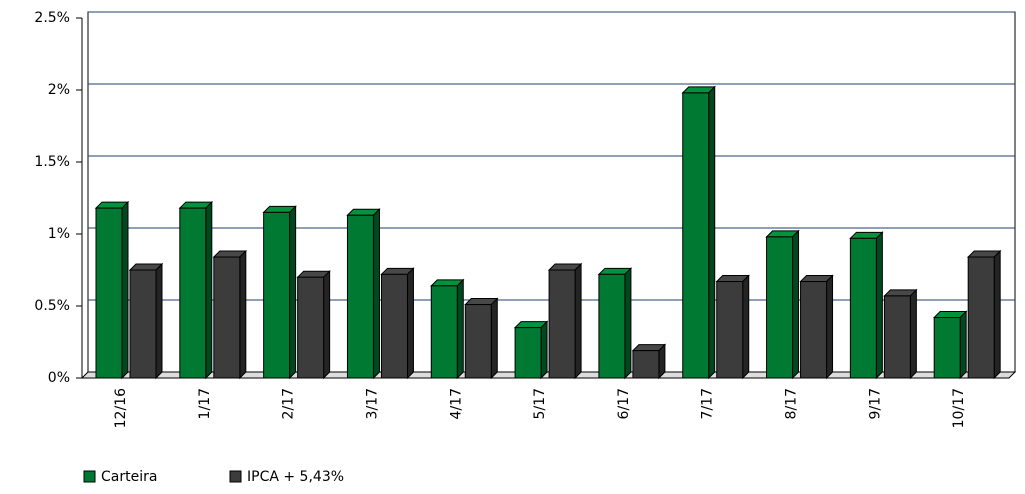  What do you see at coordinates (59, 90) in the screenshot?
I see `y-tick-label: 2%` at bounding box center [59, 90].